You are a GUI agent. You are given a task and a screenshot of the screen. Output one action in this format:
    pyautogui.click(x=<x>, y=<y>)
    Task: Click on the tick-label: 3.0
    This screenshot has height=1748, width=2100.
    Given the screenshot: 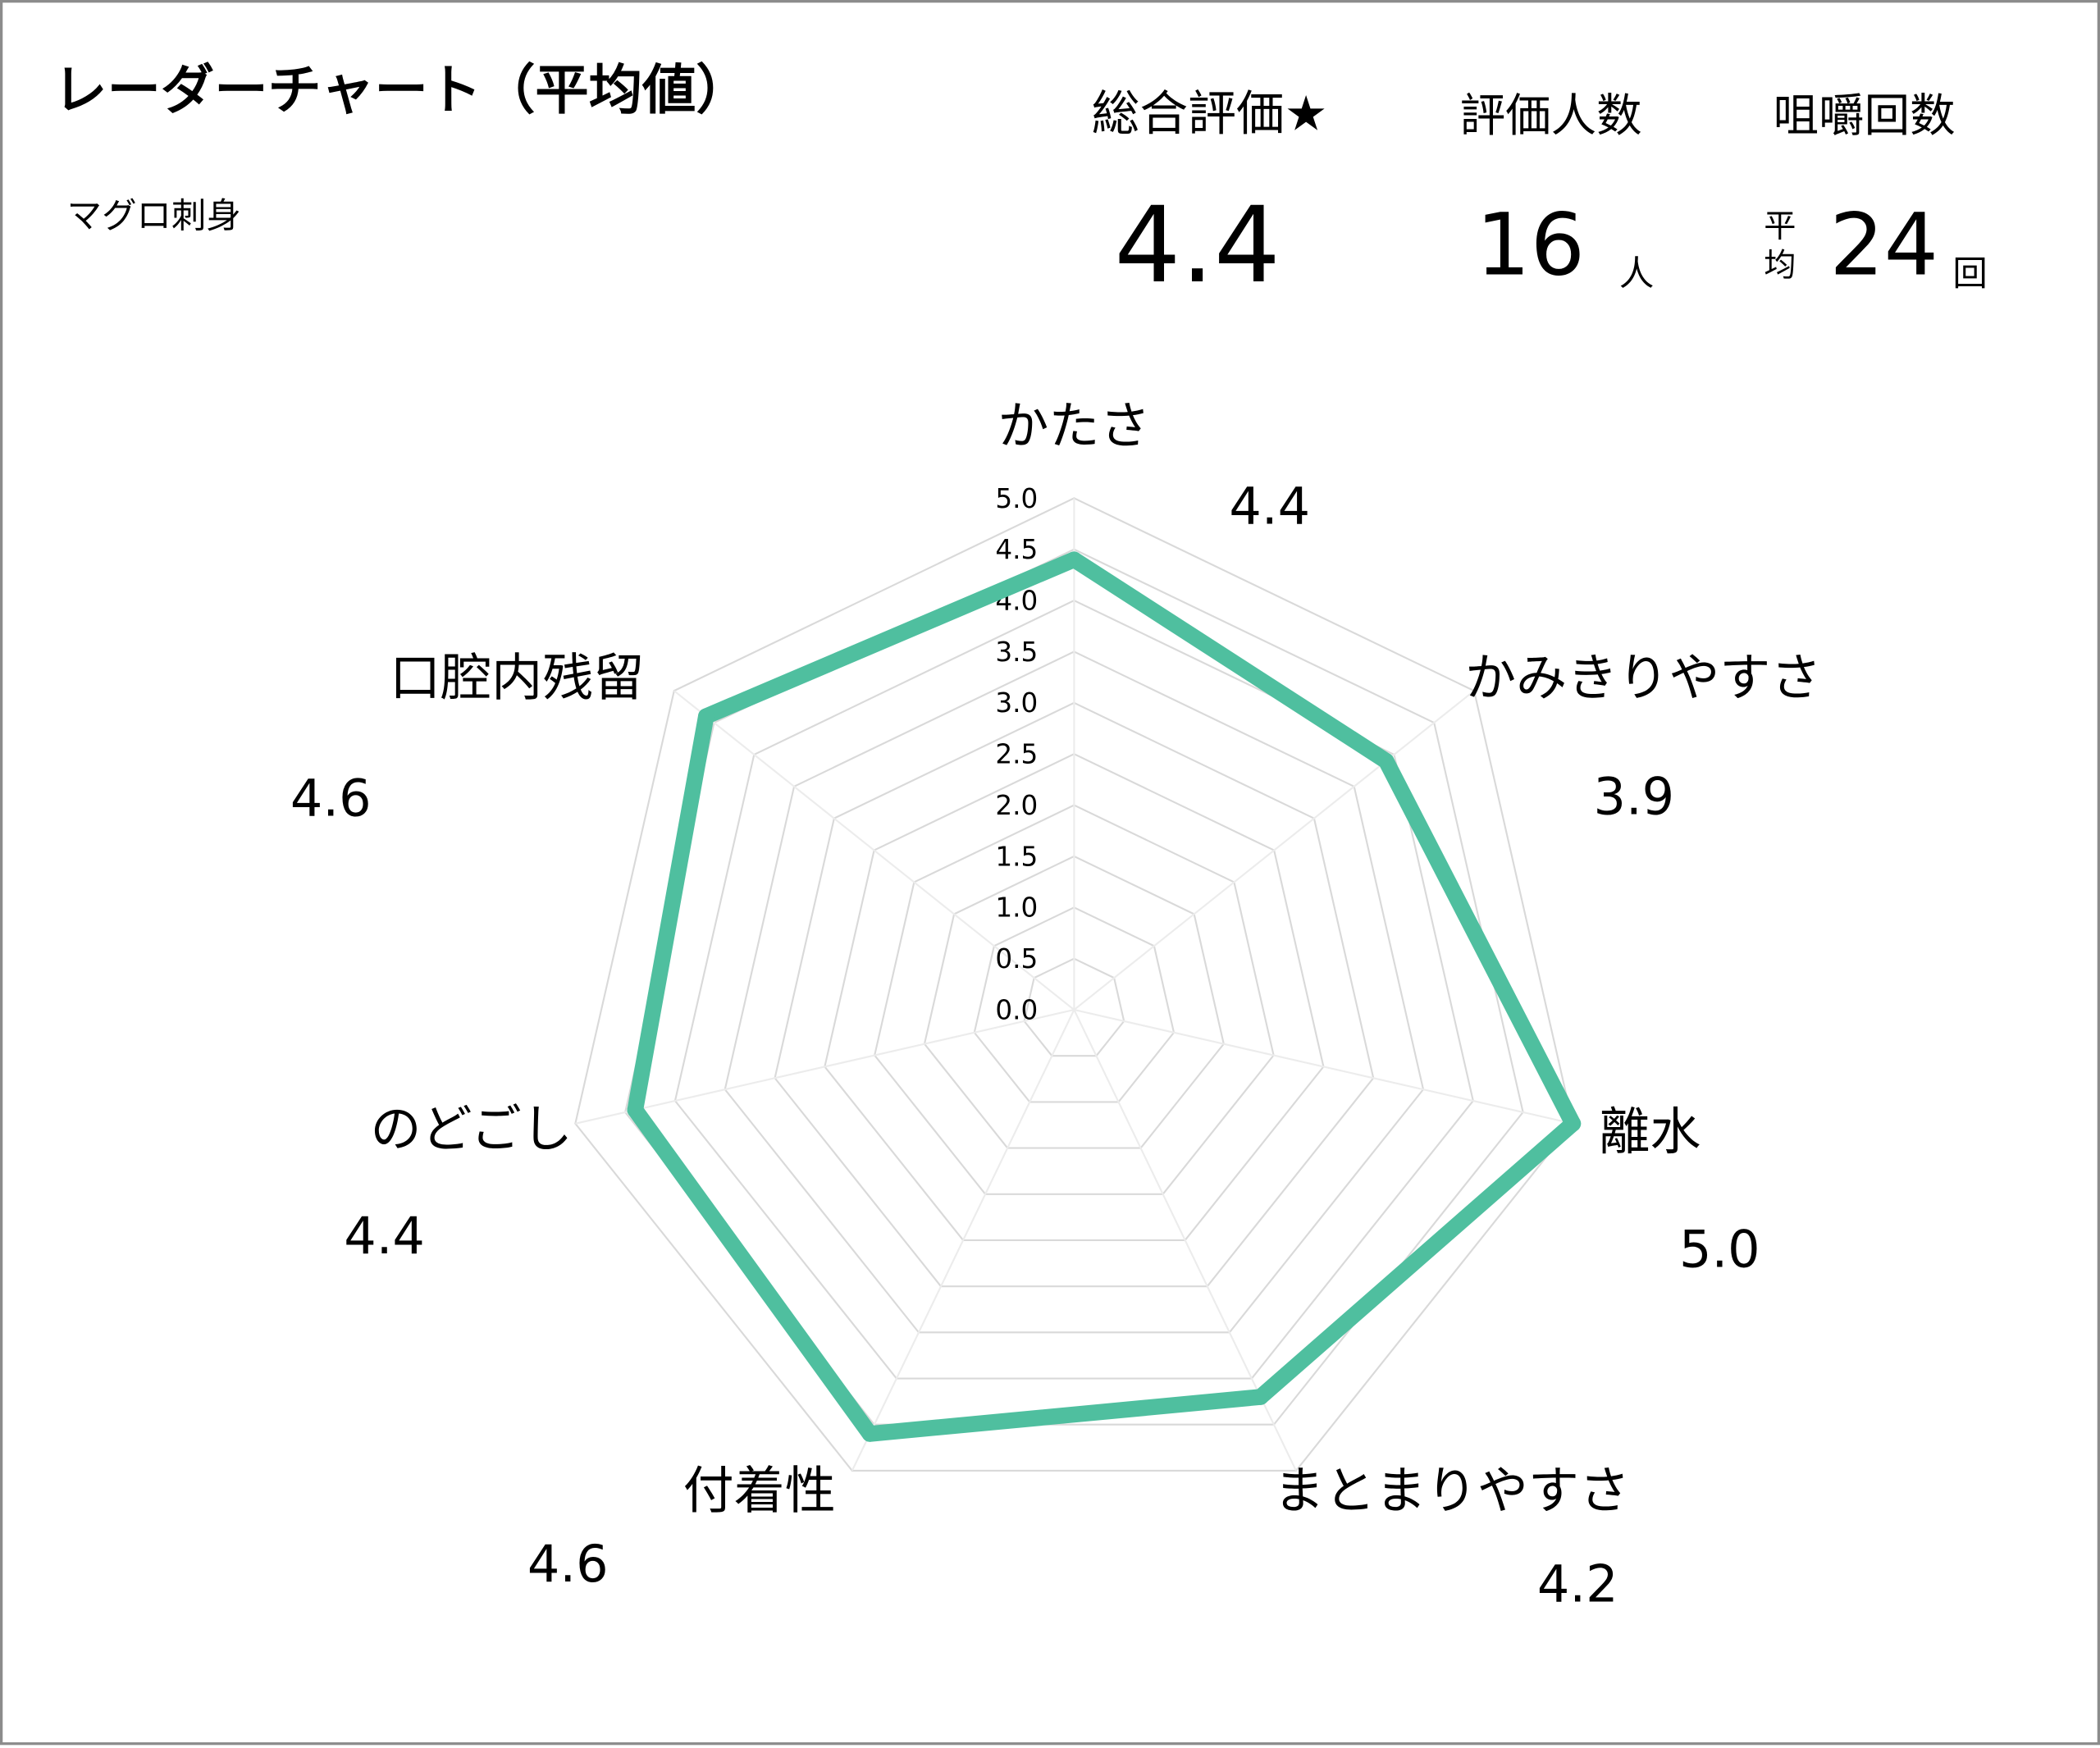 What is the action you would take?
    pyautogui.click(x=1017, y=703)
    